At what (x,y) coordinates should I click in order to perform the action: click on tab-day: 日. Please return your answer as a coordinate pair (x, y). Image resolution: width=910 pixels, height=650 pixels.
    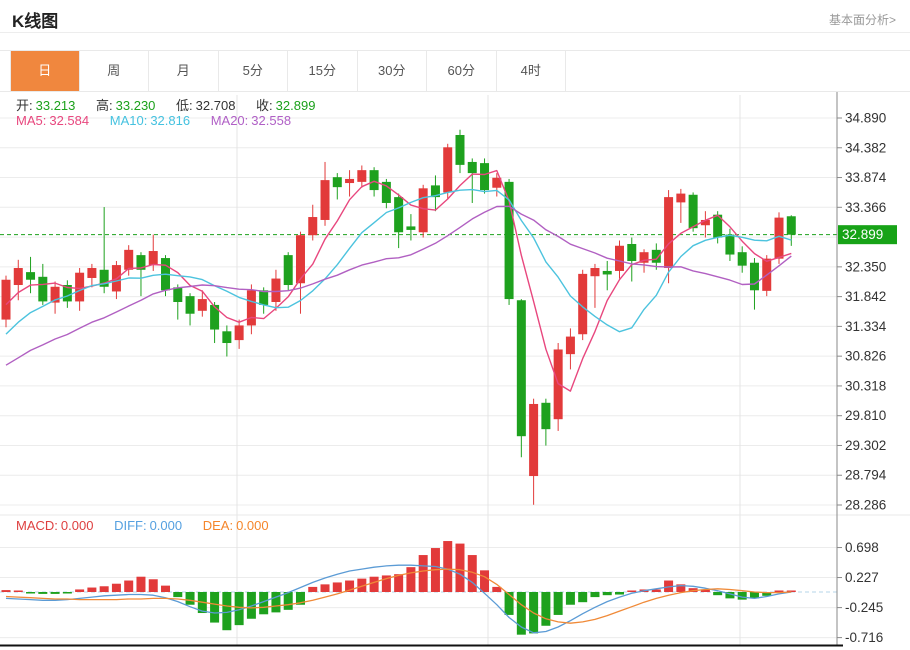
    Looking at the image, I should click on (45, 71).